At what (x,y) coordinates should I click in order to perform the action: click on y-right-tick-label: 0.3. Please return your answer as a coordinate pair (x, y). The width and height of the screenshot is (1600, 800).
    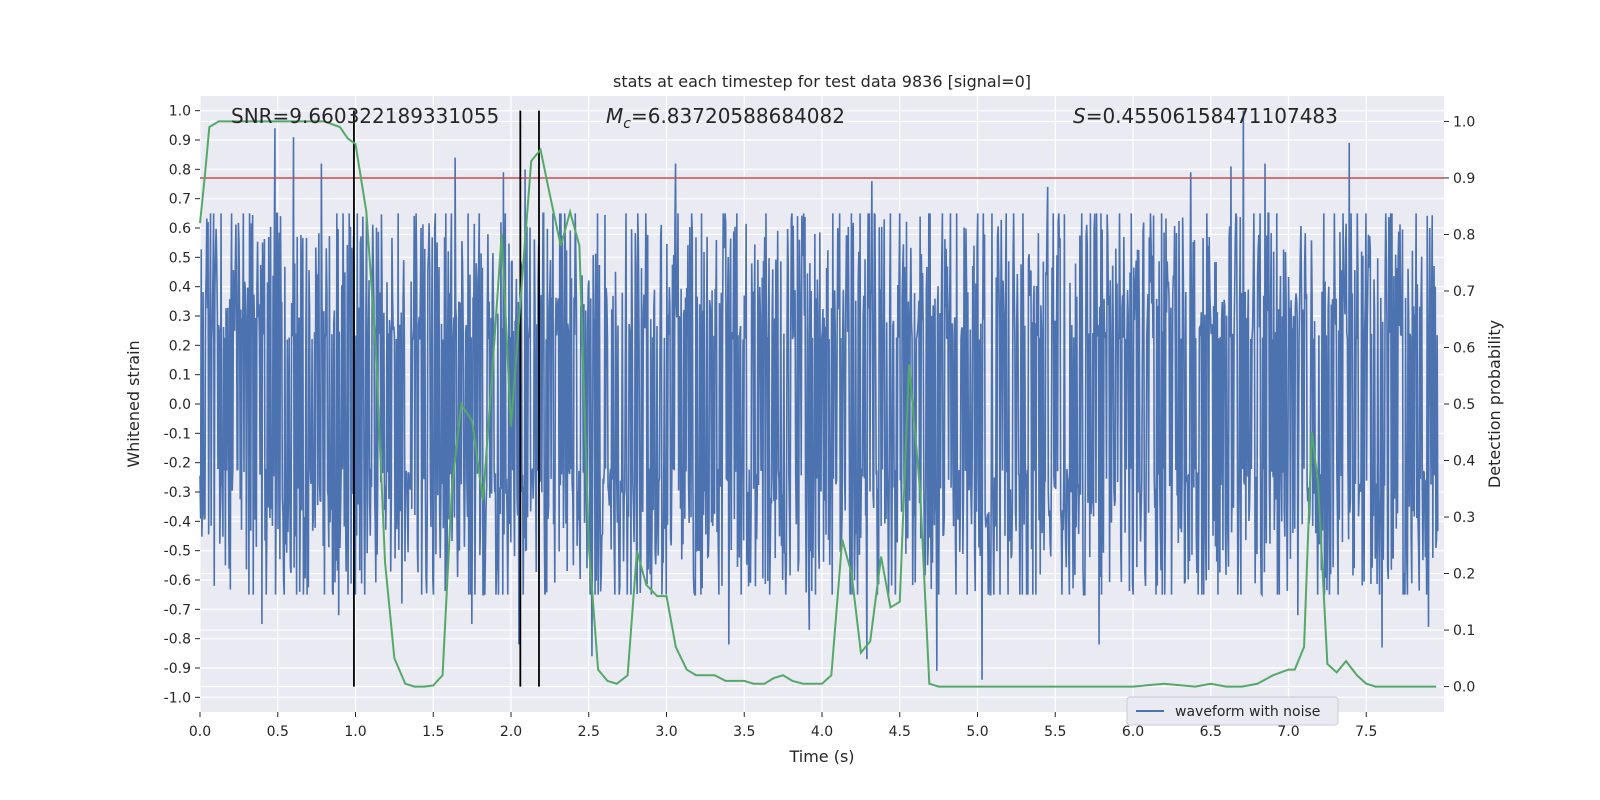
    Looking at the image, I should click on (1464, 518).